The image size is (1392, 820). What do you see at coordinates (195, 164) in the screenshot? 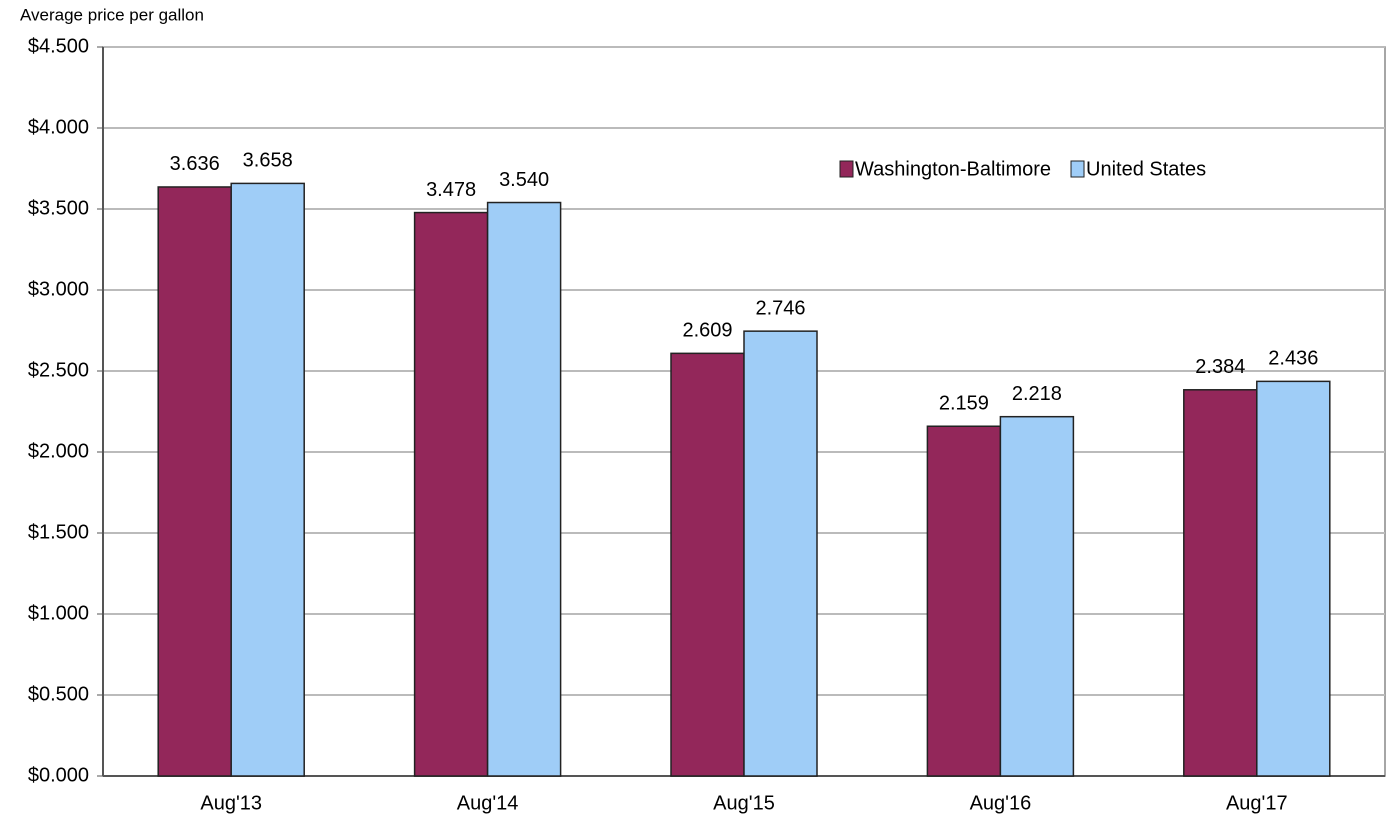
I see `data-label: 3.636` at bounding box center [195, 164].